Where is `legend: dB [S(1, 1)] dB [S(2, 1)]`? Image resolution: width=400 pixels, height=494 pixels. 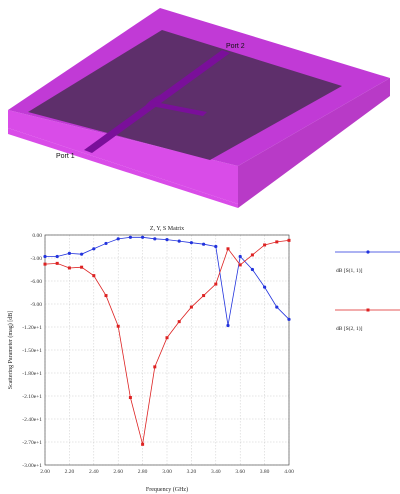
legend: dB [S(1, 1)] dB [S(2, 1)] is located at coordinates (367, 291).